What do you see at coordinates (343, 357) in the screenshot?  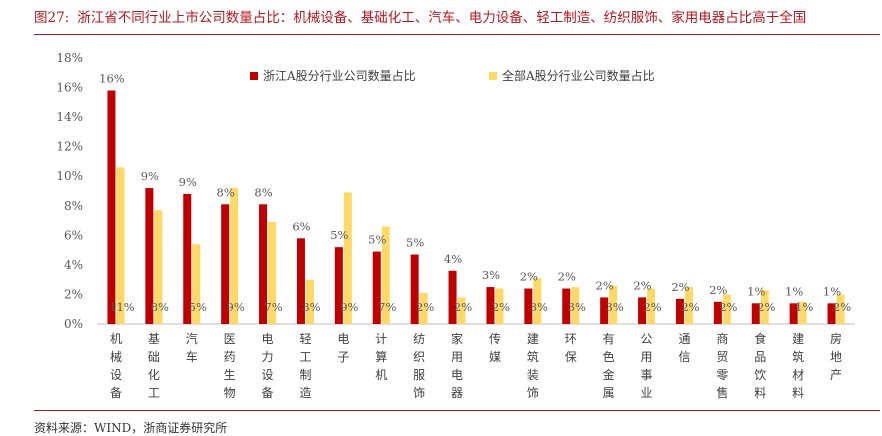 I see `x-category-label: 子` at bounding box center [343, 357].